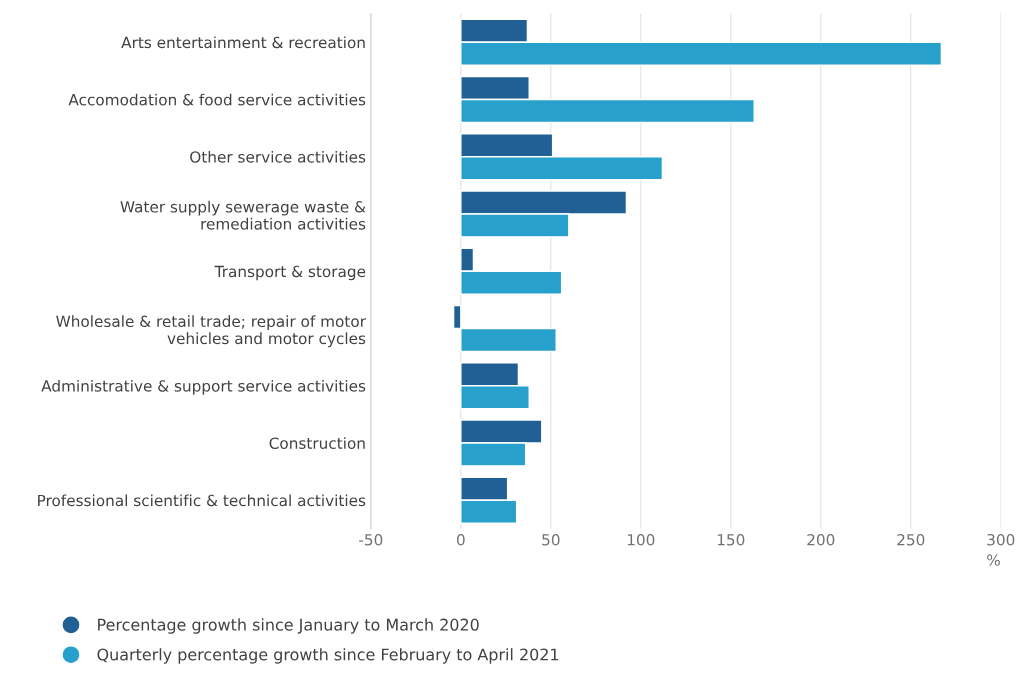  What do you see at coordinates (641, 539) in the screenshot?
I see `x-tick-label: 100` at bounding box center [641, 539].